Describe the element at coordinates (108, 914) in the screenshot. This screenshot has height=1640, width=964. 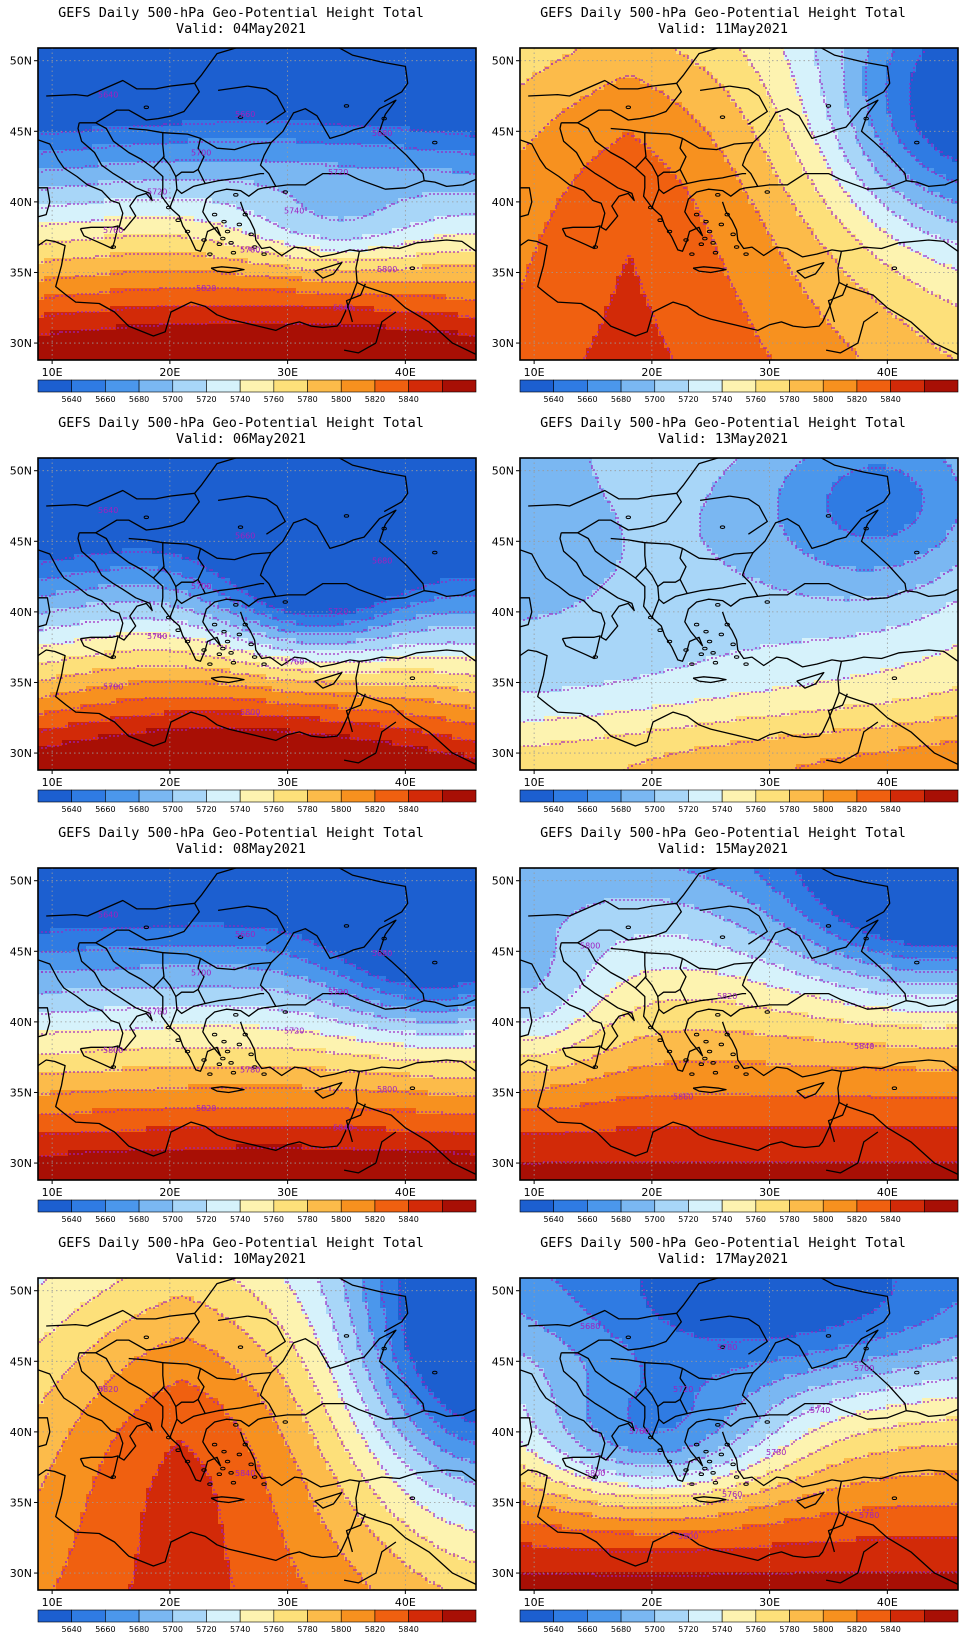
I see `contour-label: 5640` at that location.